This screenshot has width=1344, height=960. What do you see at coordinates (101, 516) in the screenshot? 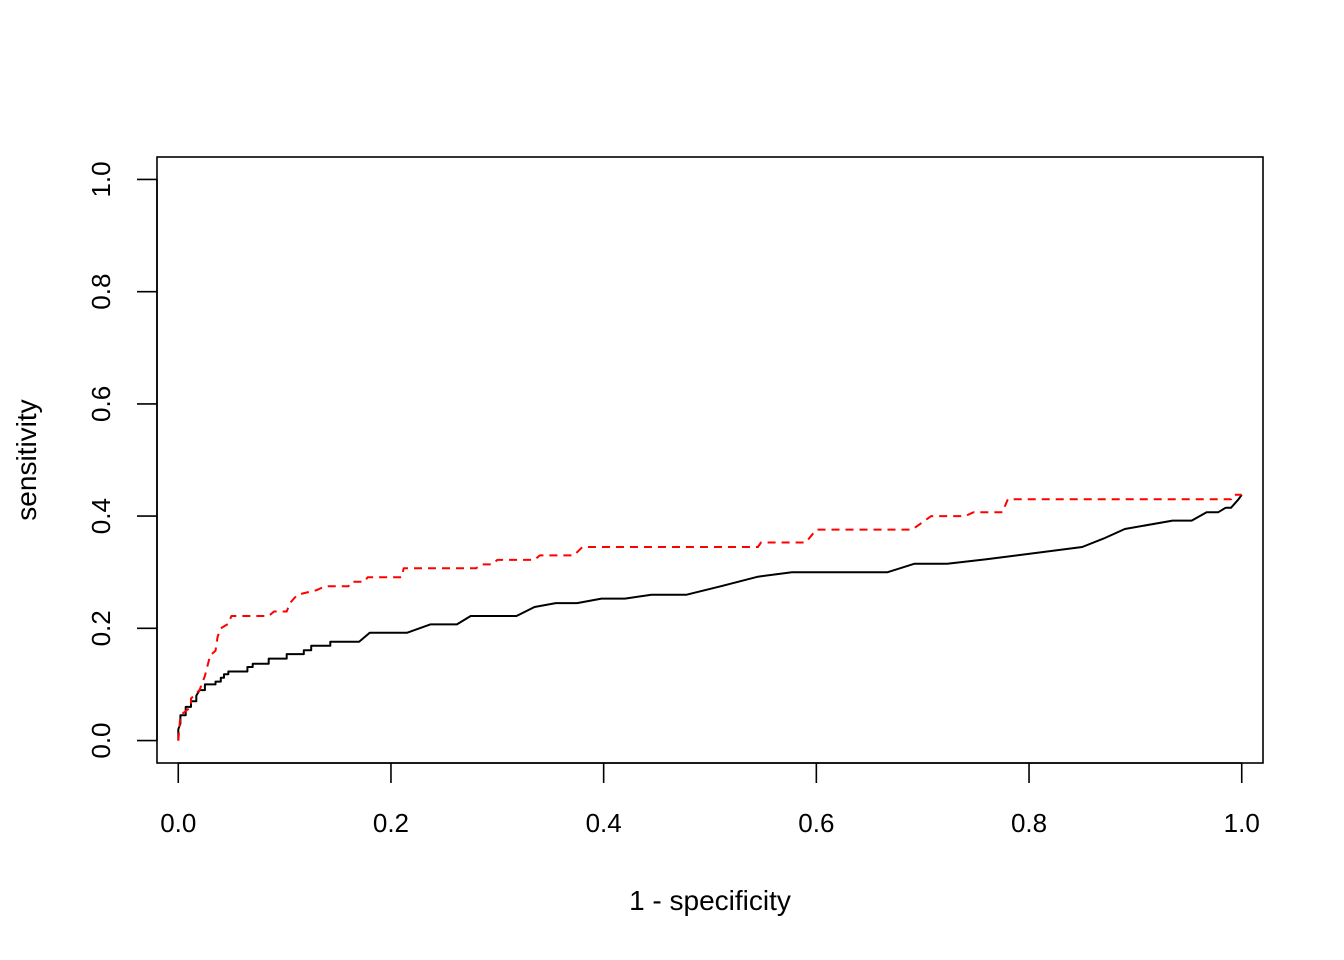
I see `y-tick-label: 0.4` at bounding box center [101, 516].